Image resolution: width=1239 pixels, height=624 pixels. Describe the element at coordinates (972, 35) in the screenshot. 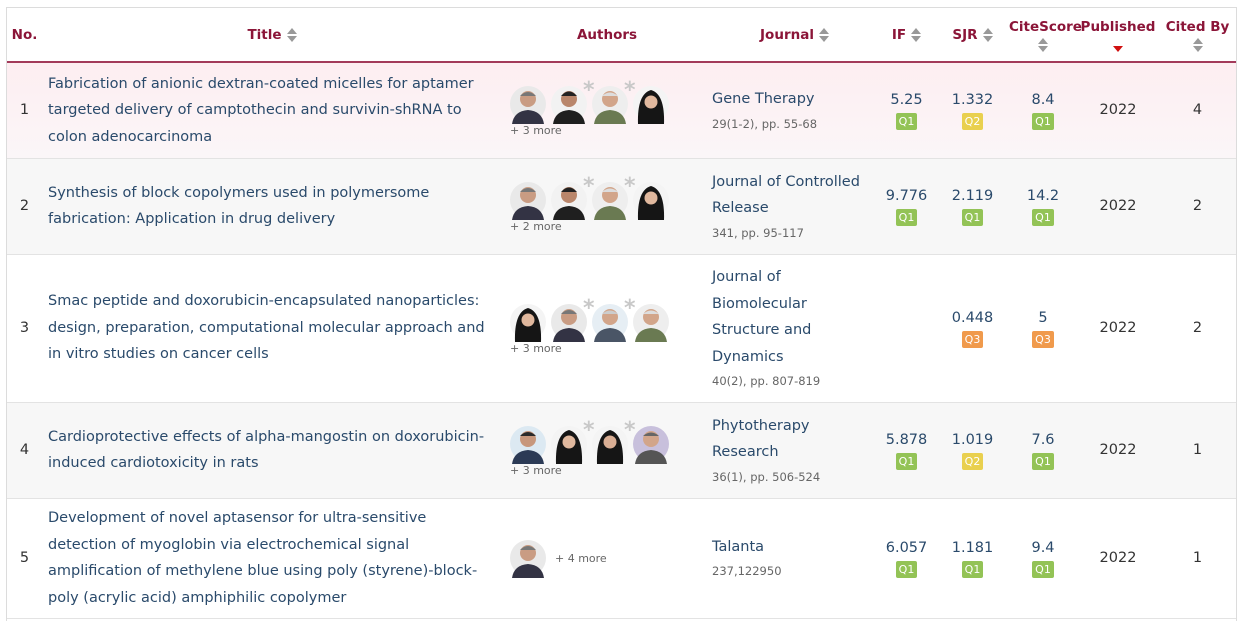

I see `col-header-sjr: SJR` at that location.